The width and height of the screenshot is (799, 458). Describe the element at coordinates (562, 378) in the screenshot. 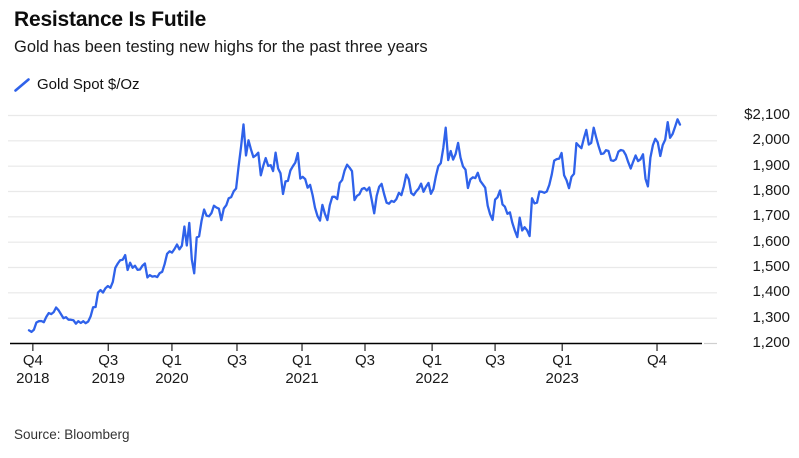

I see `x-axis-label-year: 2023` at that location.